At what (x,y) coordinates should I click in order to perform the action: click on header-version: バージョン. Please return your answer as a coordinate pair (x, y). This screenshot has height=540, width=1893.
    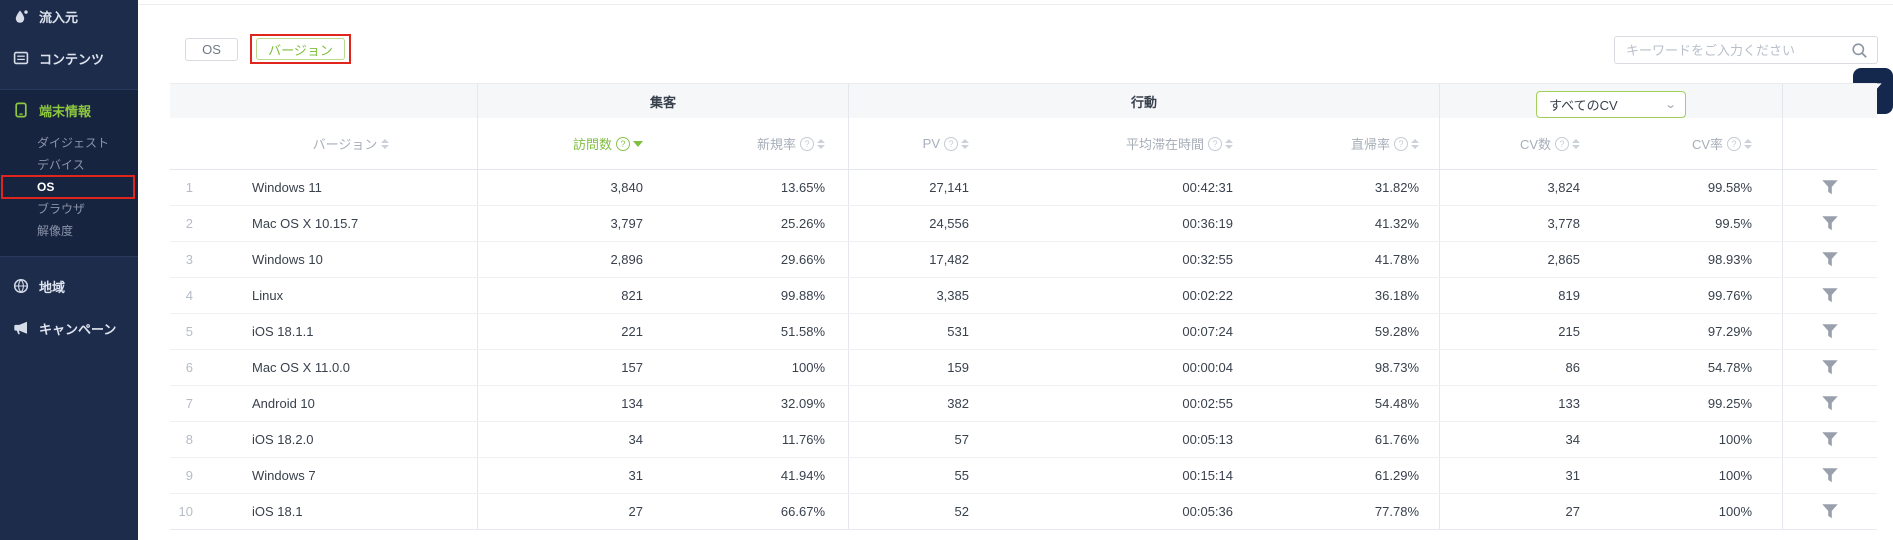
    Looking at the image, I should click on (351, 143).